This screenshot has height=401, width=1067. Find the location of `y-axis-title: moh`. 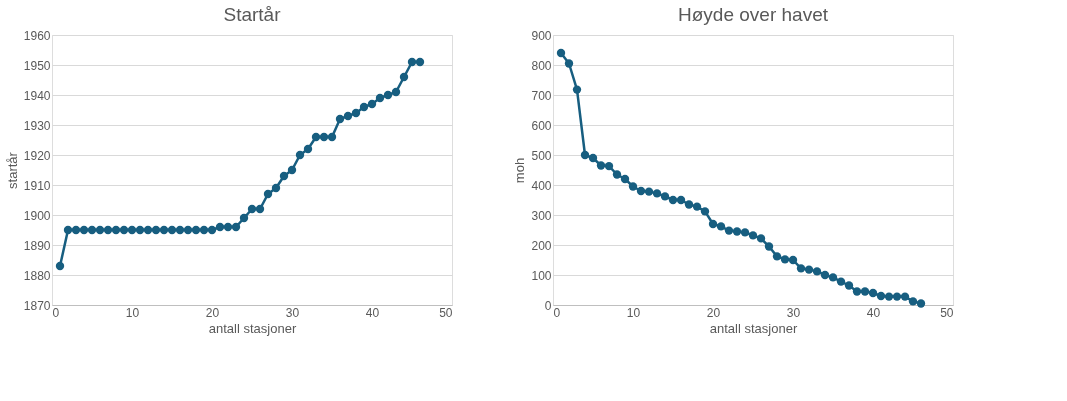

y-axis-title: moh is located at coordinates (520, 170).